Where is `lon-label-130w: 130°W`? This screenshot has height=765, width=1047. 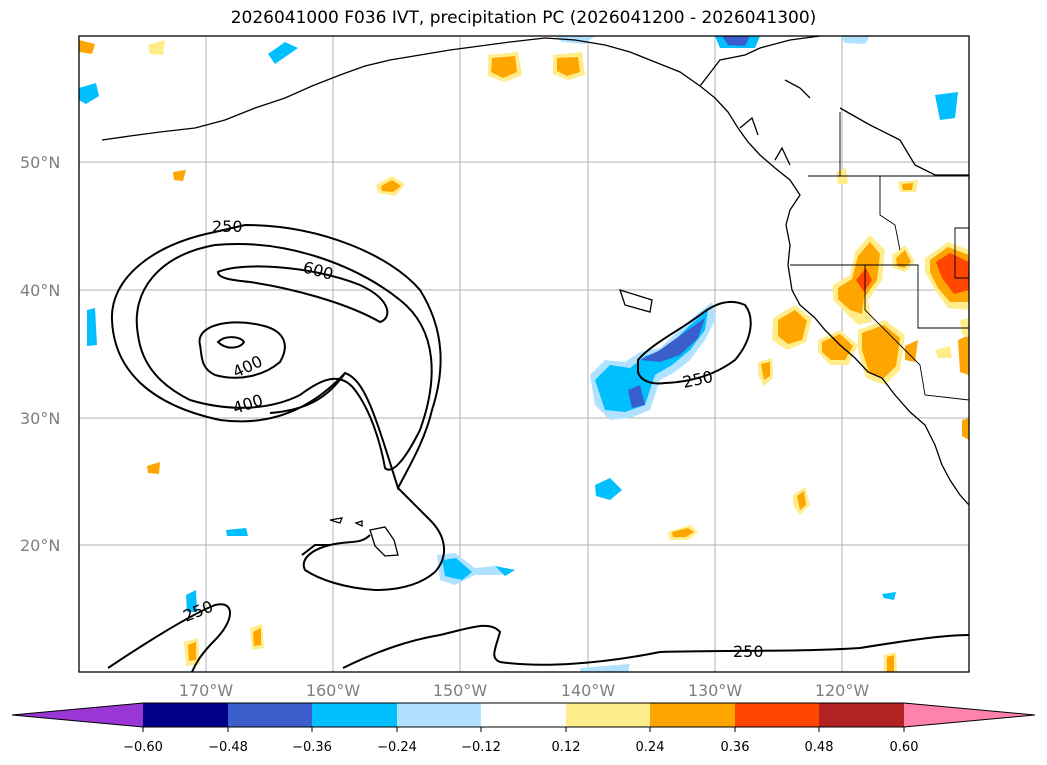 lon-label-130w: 130°W is located at coordinates (715, 690).